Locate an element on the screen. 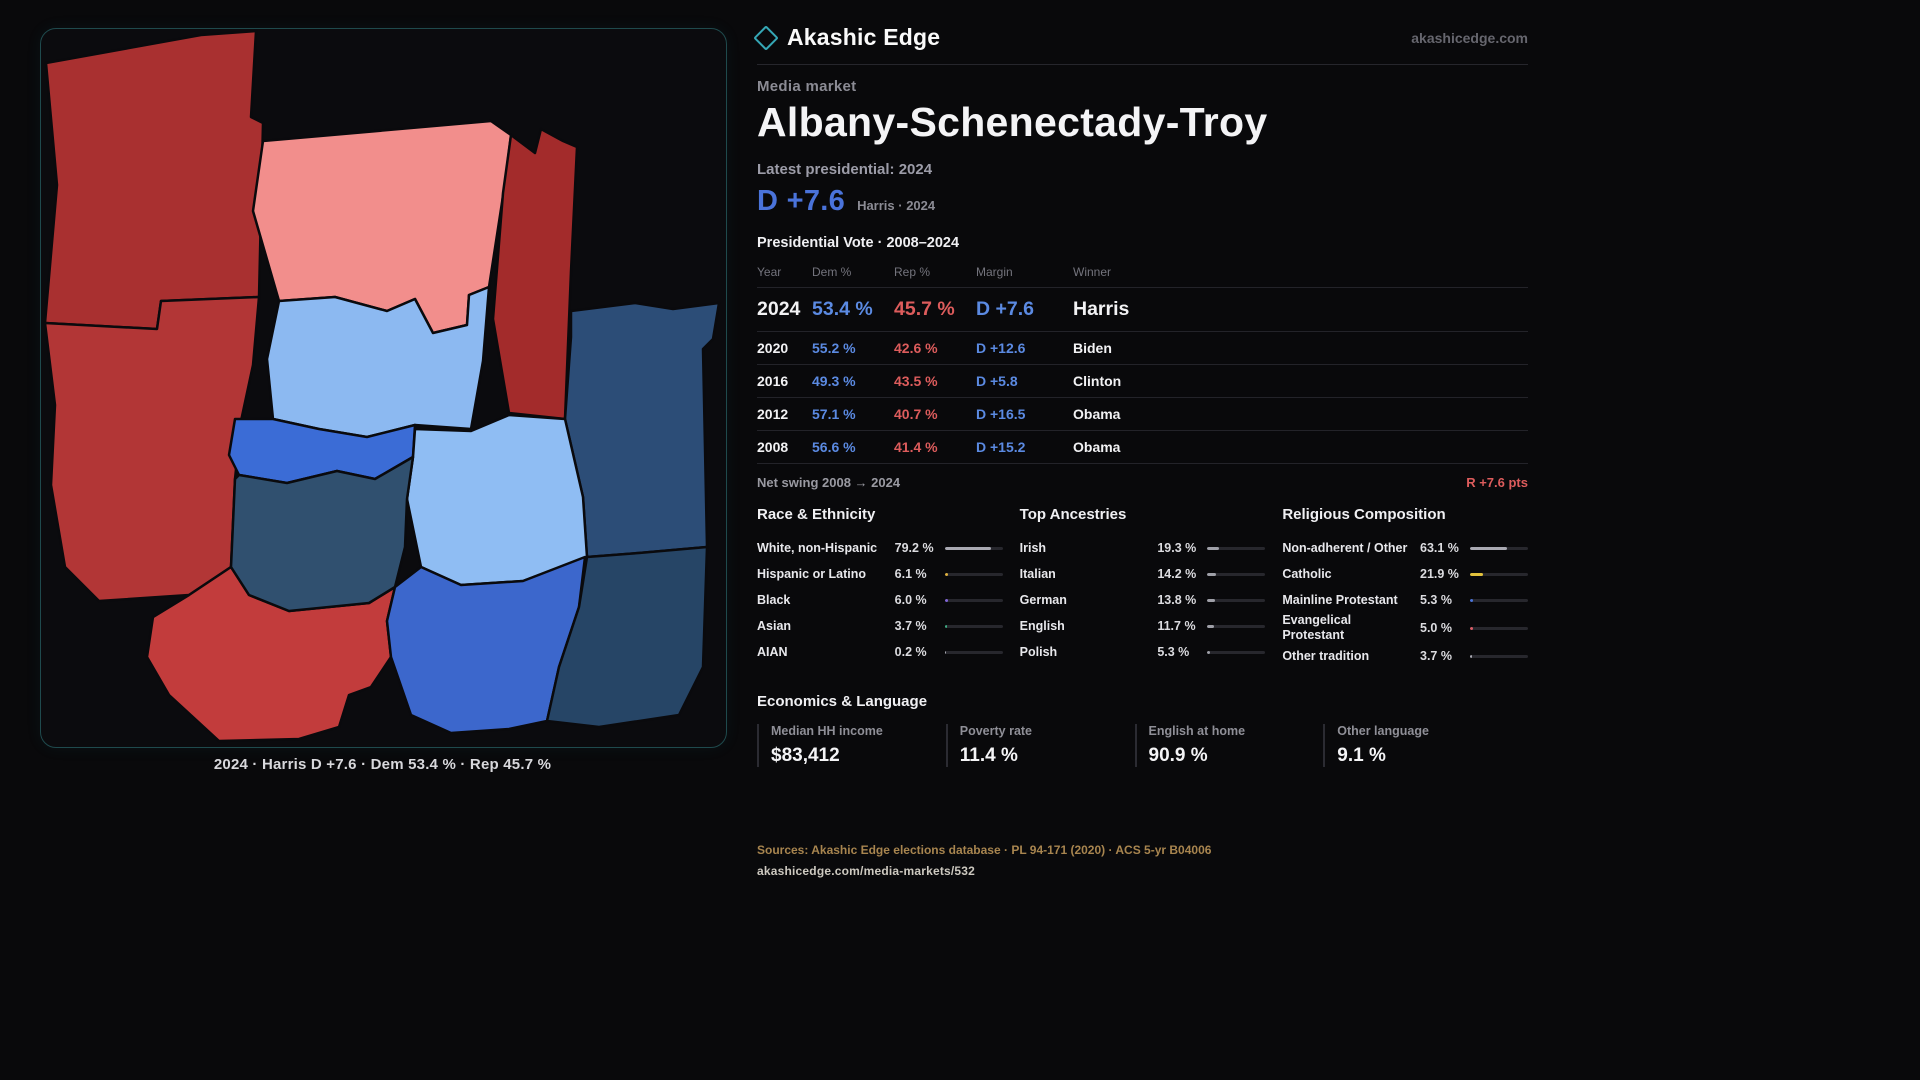  econ-card-english-at-home: English at home 90.9 % is located at coordinates (1229, 745).